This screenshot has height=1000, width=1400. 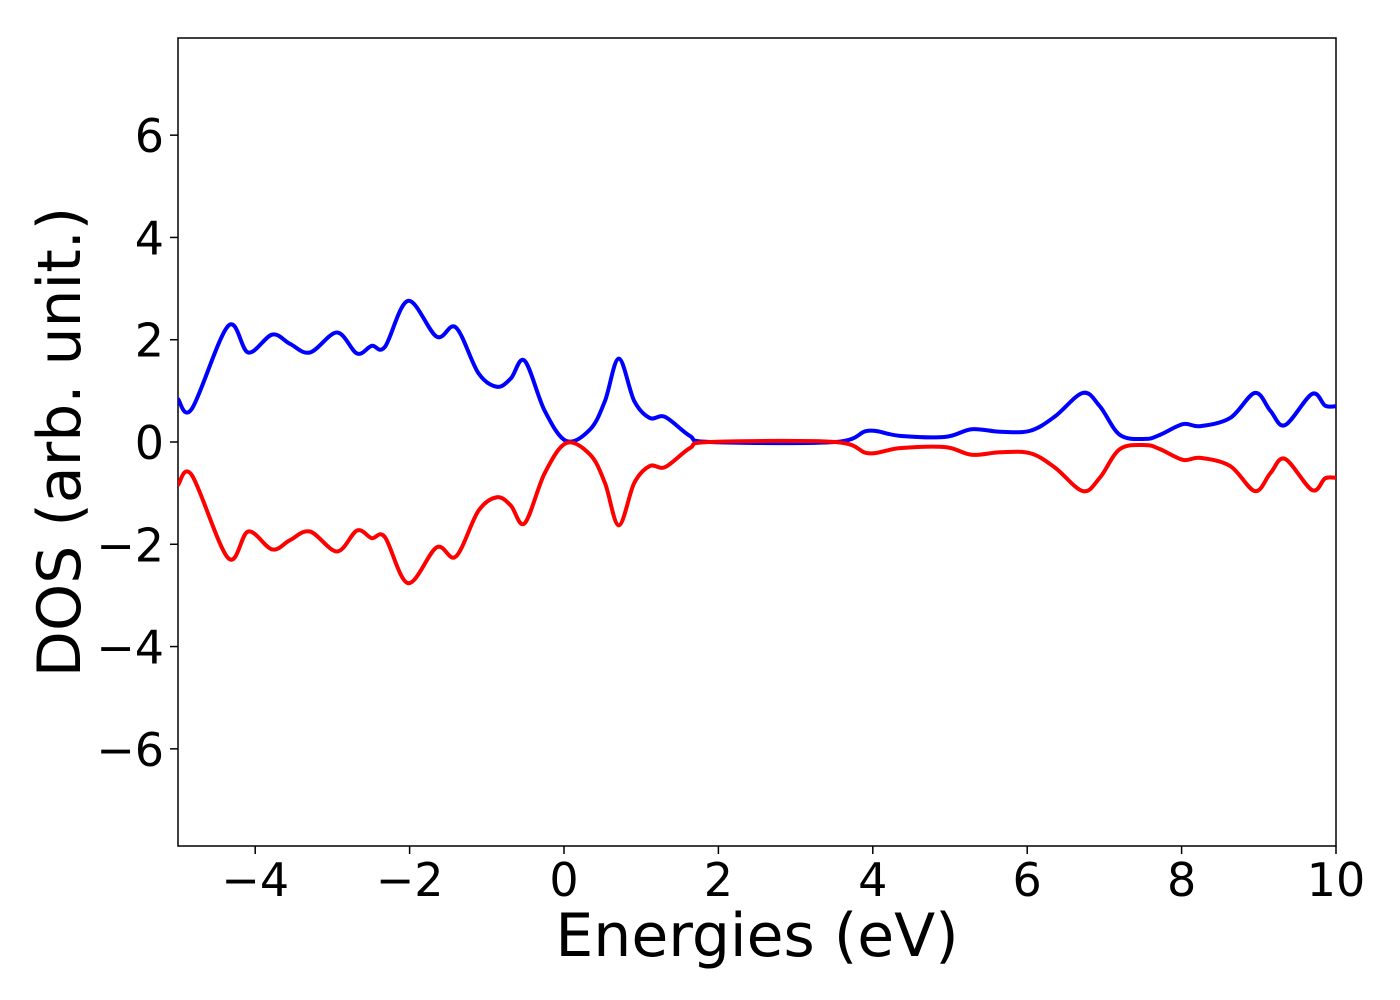 What do you see at coordinates (149, 341) in the screenshot?
I see `y-tick-label: 2` at bounding box center [149, 341].